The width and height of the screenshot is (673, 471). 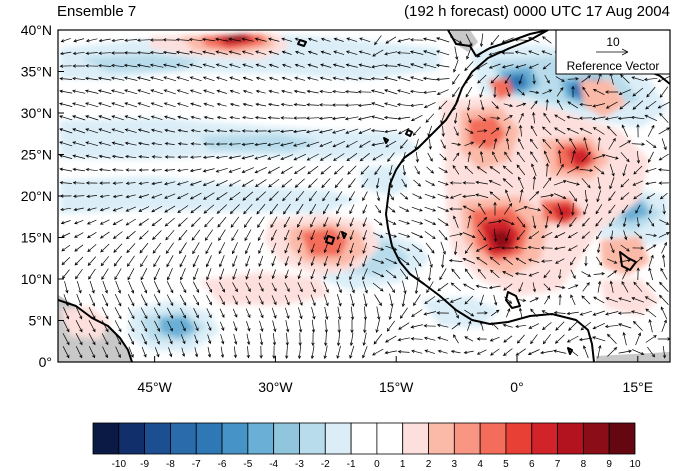 I want to click on colorbar-swatch, so click(x=622, y=438).